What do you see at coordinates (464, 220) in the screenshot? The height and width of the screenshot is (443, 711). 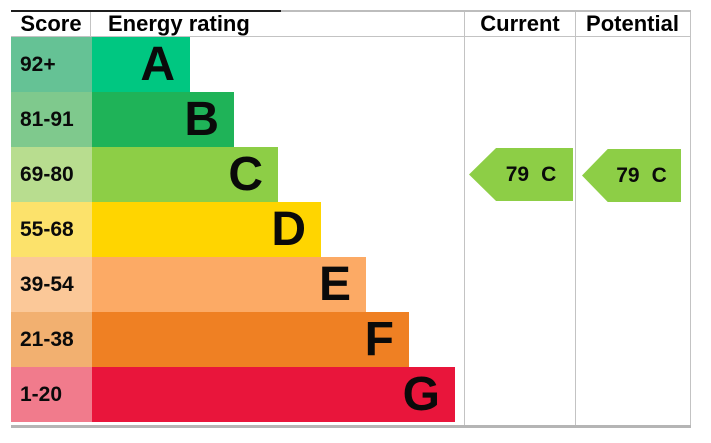 I see `current-column-divider` at bounding box center [464, 220].